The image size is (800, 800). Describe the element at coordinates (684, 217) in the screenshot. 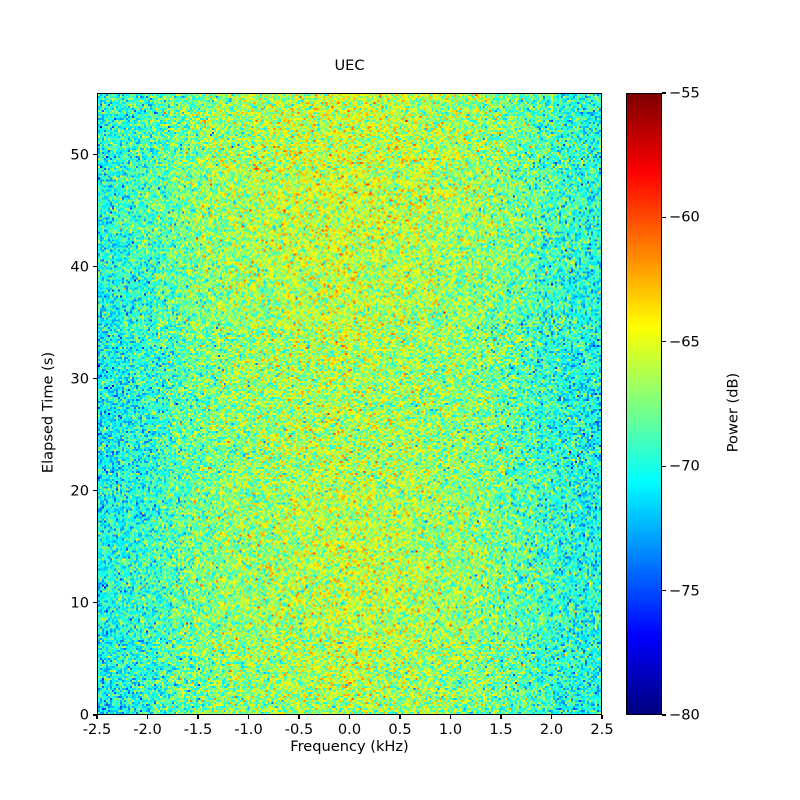

I see `colorbar-tick-label: −60` at that location.